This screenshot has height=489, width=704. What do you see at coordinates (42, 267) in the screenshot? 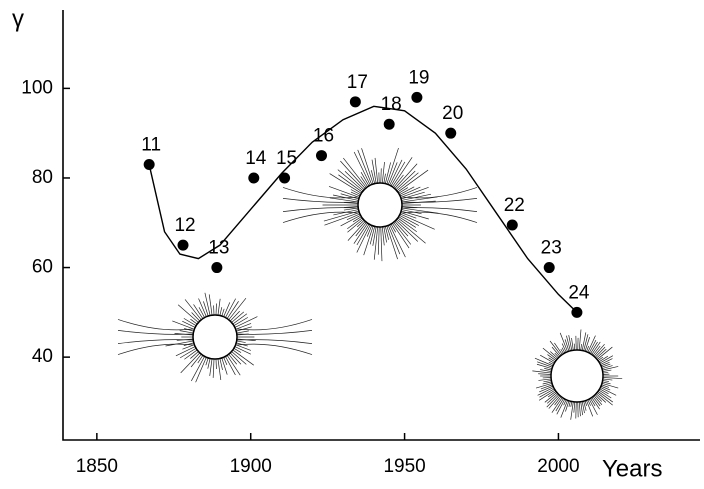
I see `y-tick-label: 60` at bounding box center [42, 267].